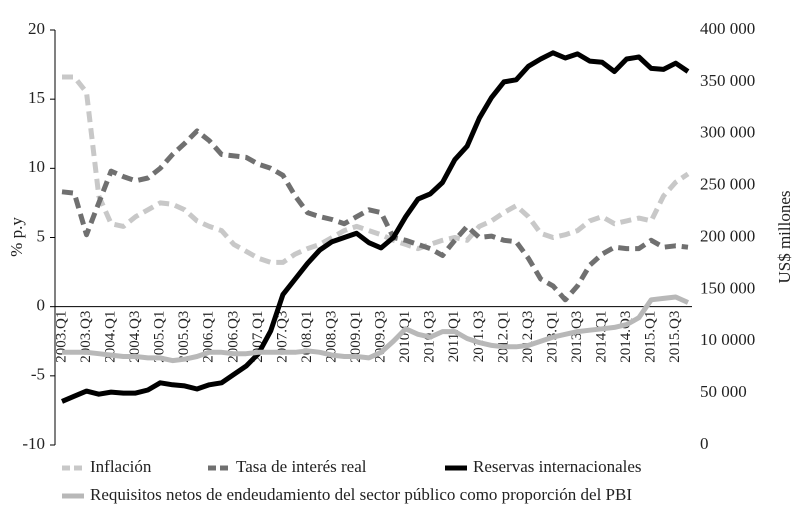 The width and height of the screenshot is (798, 514). What do you see at coordinates (376, 329) in the screenshot?
I see `series-line` at bounding box center [376, 329].